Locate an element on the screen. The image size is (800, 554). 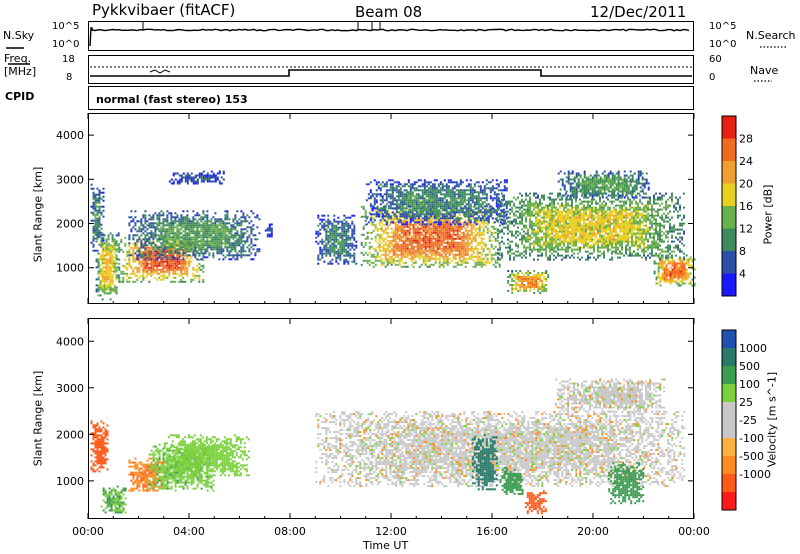
nave-tick-bottom: 0 is located at coordinates (712, 77).